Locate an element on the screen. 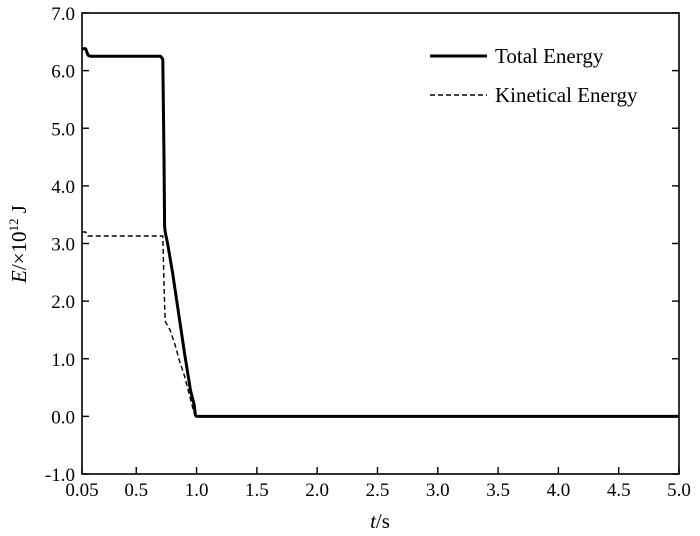 The height and width of the screenshot is (536, 700). x-tick-label: 1.0 is located at coordinates (197, 490).